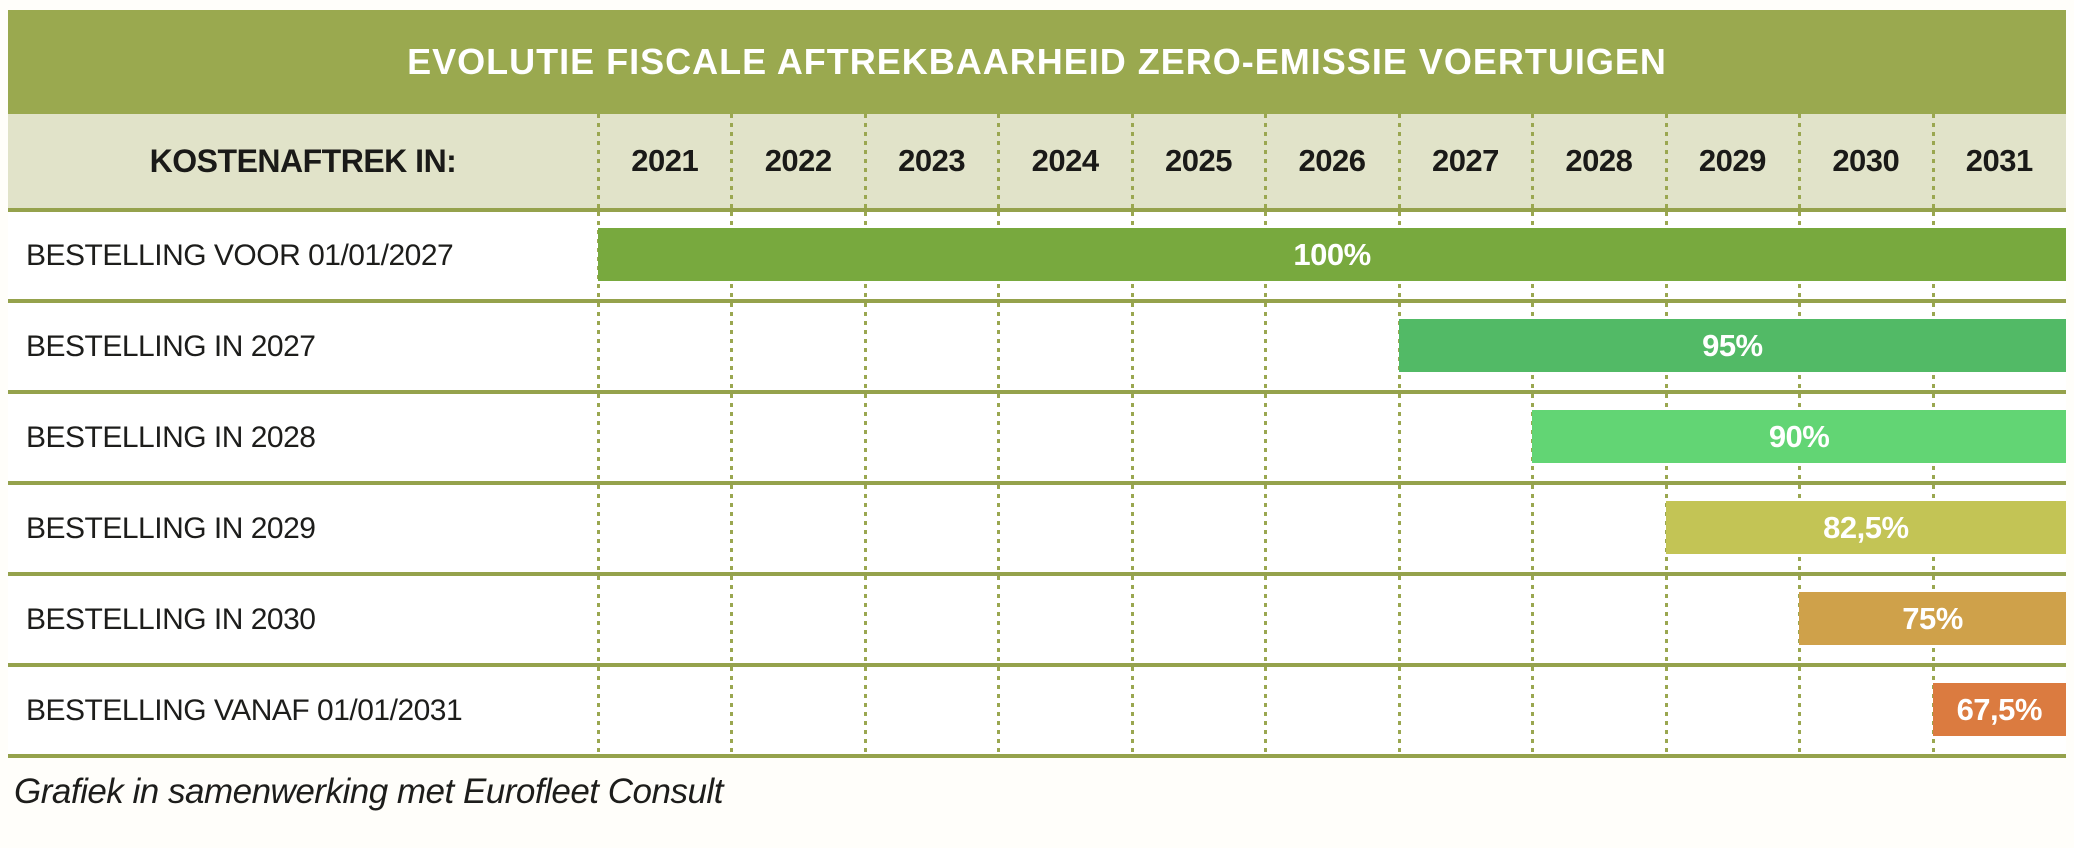 This screenshot has height=848, width=2074. I want to click on deduction-bar: 82,5%, so click(1865, 527).